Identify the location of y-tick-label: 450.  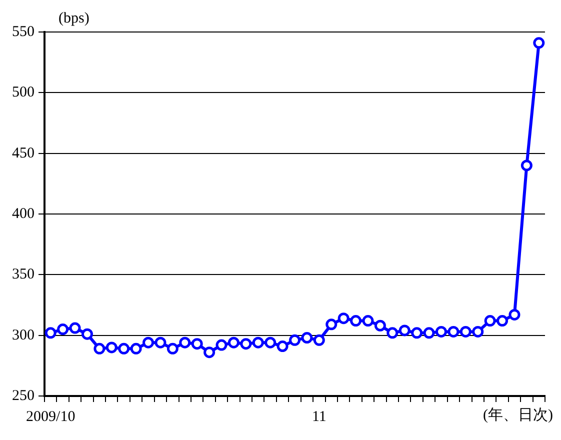
(23, 153).